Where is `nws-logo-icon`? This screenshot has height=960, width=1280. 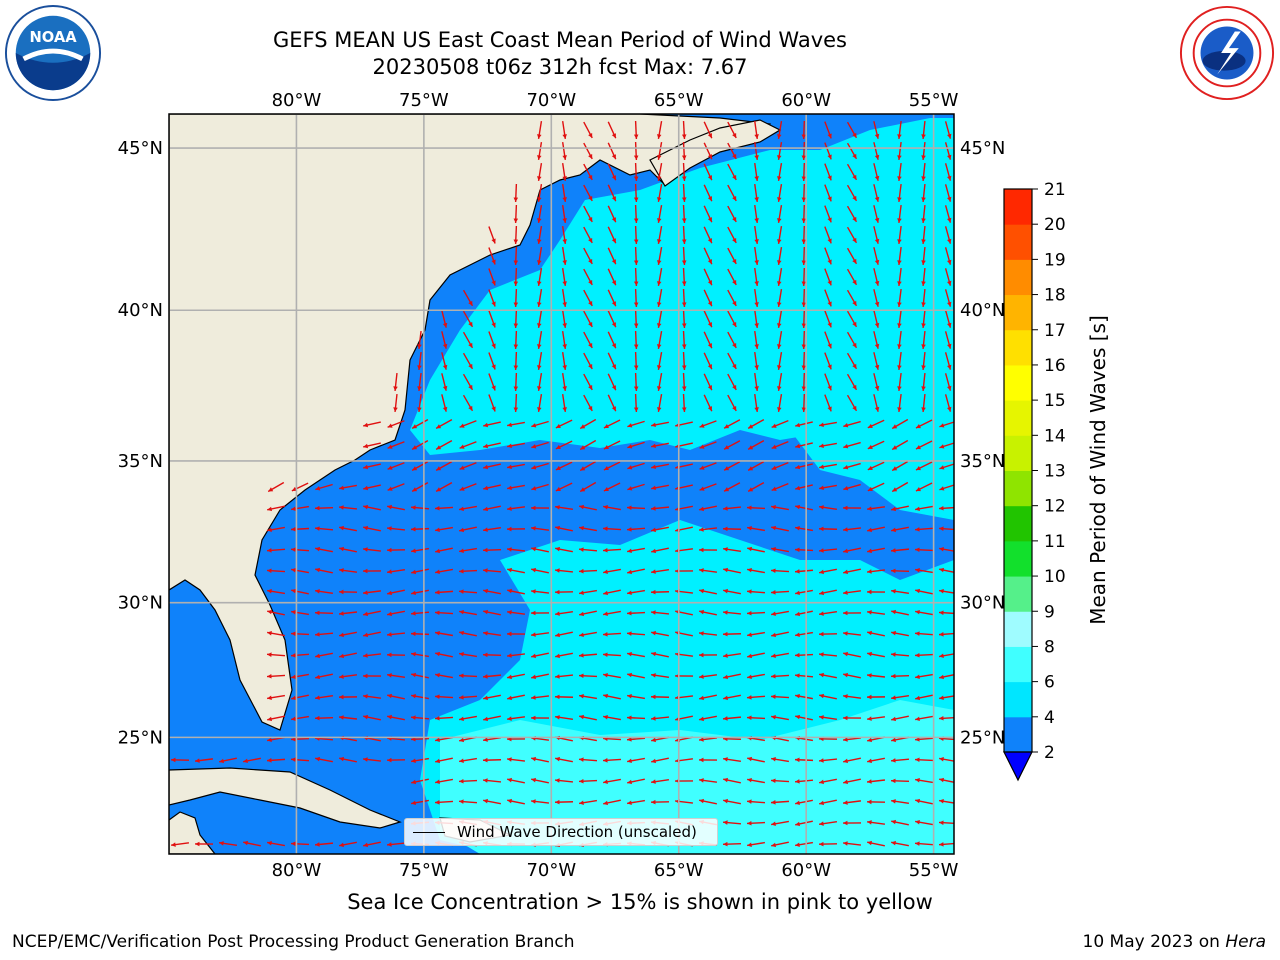 nws-logo-icon is located at coordinates (1227, 53).